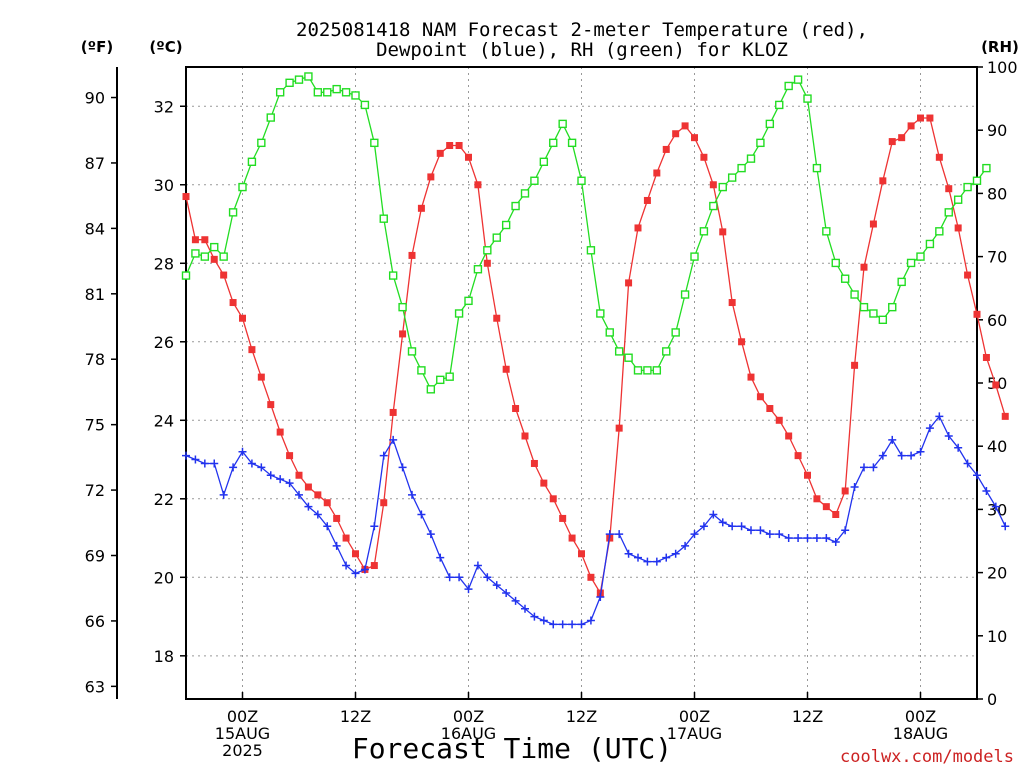  I want to click on rh-tick-label: 10, so click(997, 636).